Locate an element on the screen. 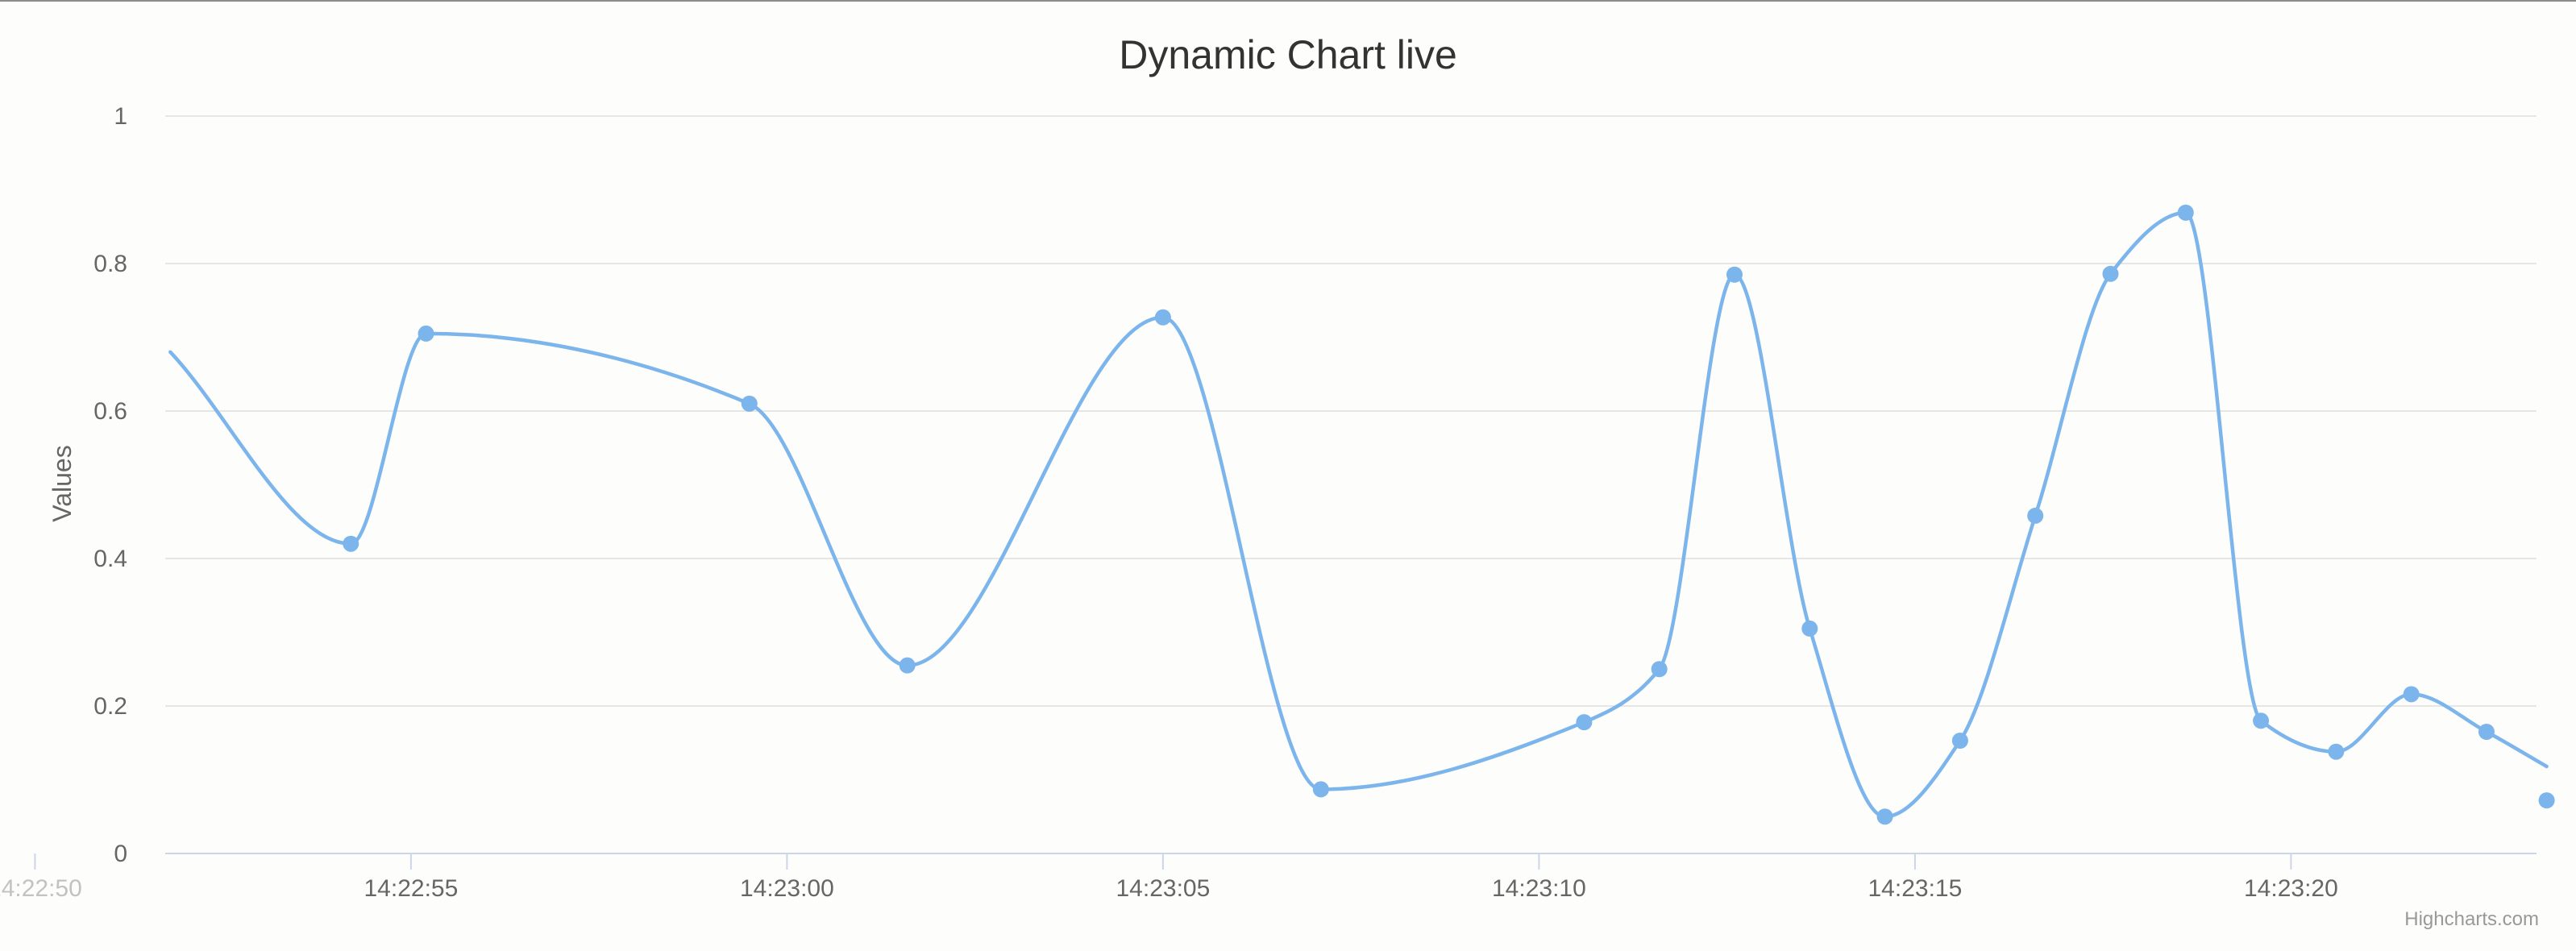 This screenshot has height=951, width=2576. y-tick-label: 0.2 is located at coordinates (110, 706).